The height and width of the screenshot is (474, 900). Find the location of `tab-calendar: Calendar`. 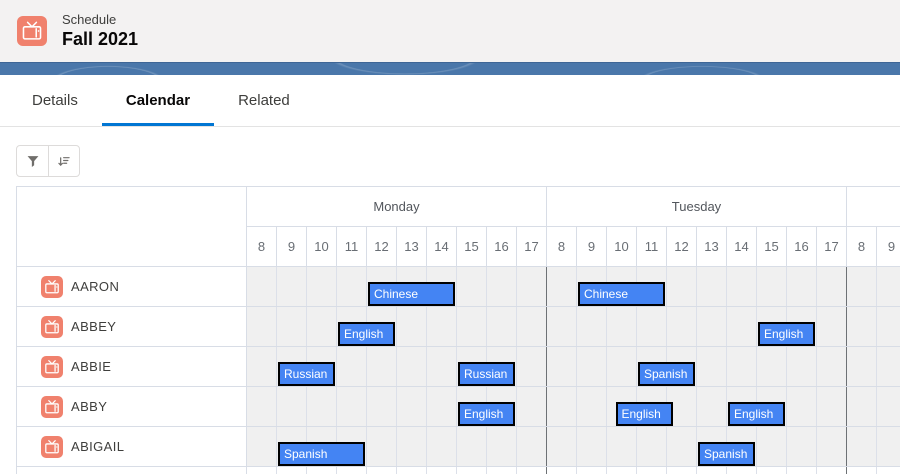

tab-calendar: Calendar is located at coordinates (158, 100).